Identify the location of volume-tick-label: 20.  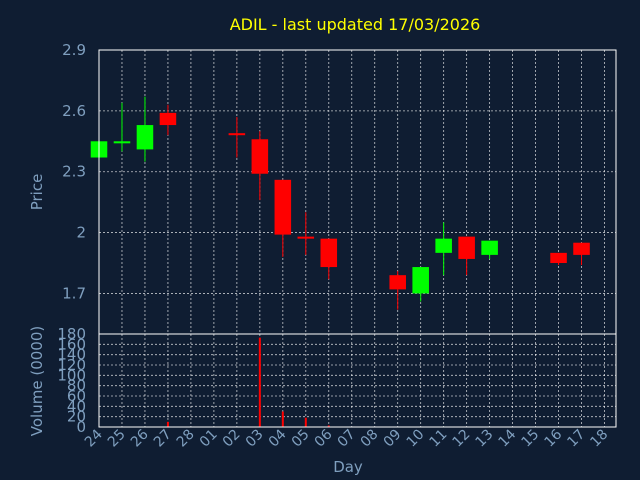
(76, 417).